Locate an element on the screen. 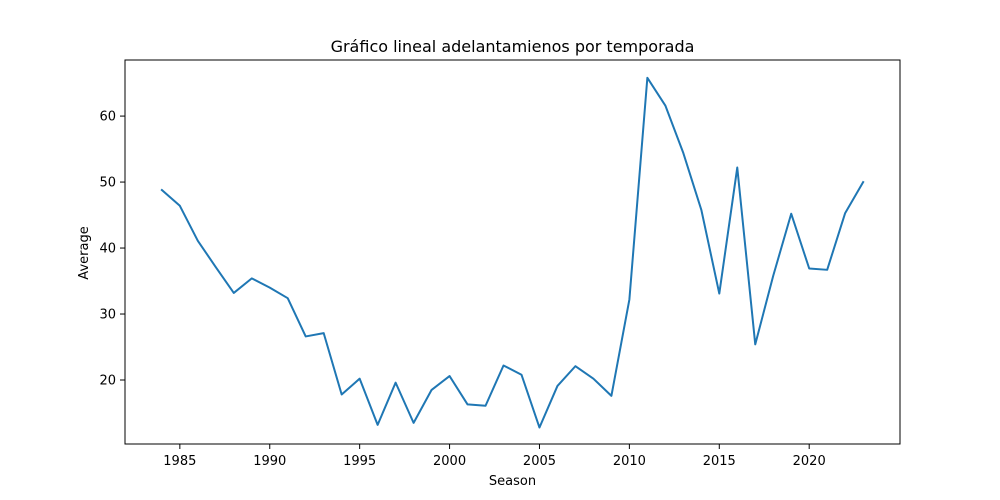 The image size is (1000, 500). y-tick-label: 40 is located at coordinates (107, 249).